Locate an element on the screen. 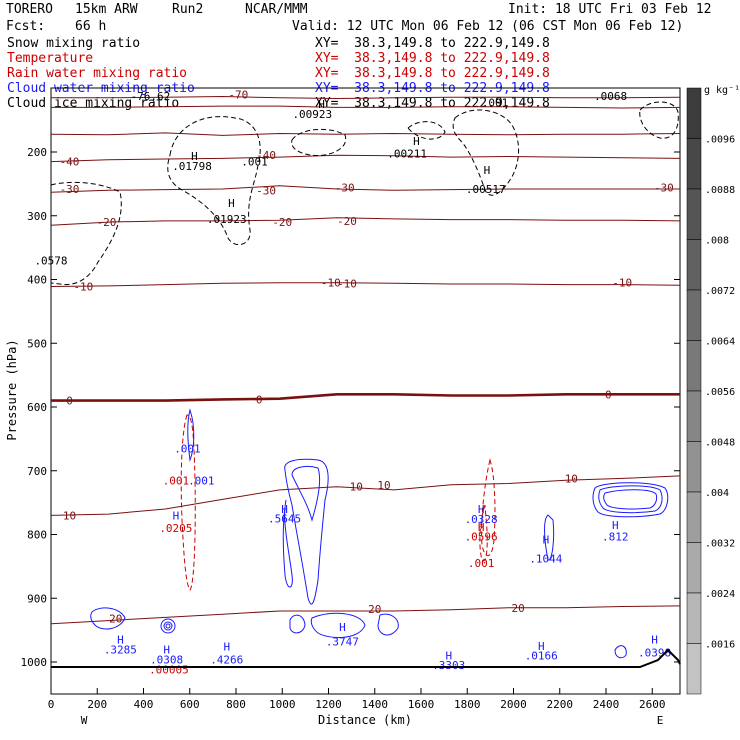 The width and height of the screenshot is (740, 740). field-rain-xy: XY= 38.3,149.8 to 222.9,149.8 is located at coordinates (432, 73).